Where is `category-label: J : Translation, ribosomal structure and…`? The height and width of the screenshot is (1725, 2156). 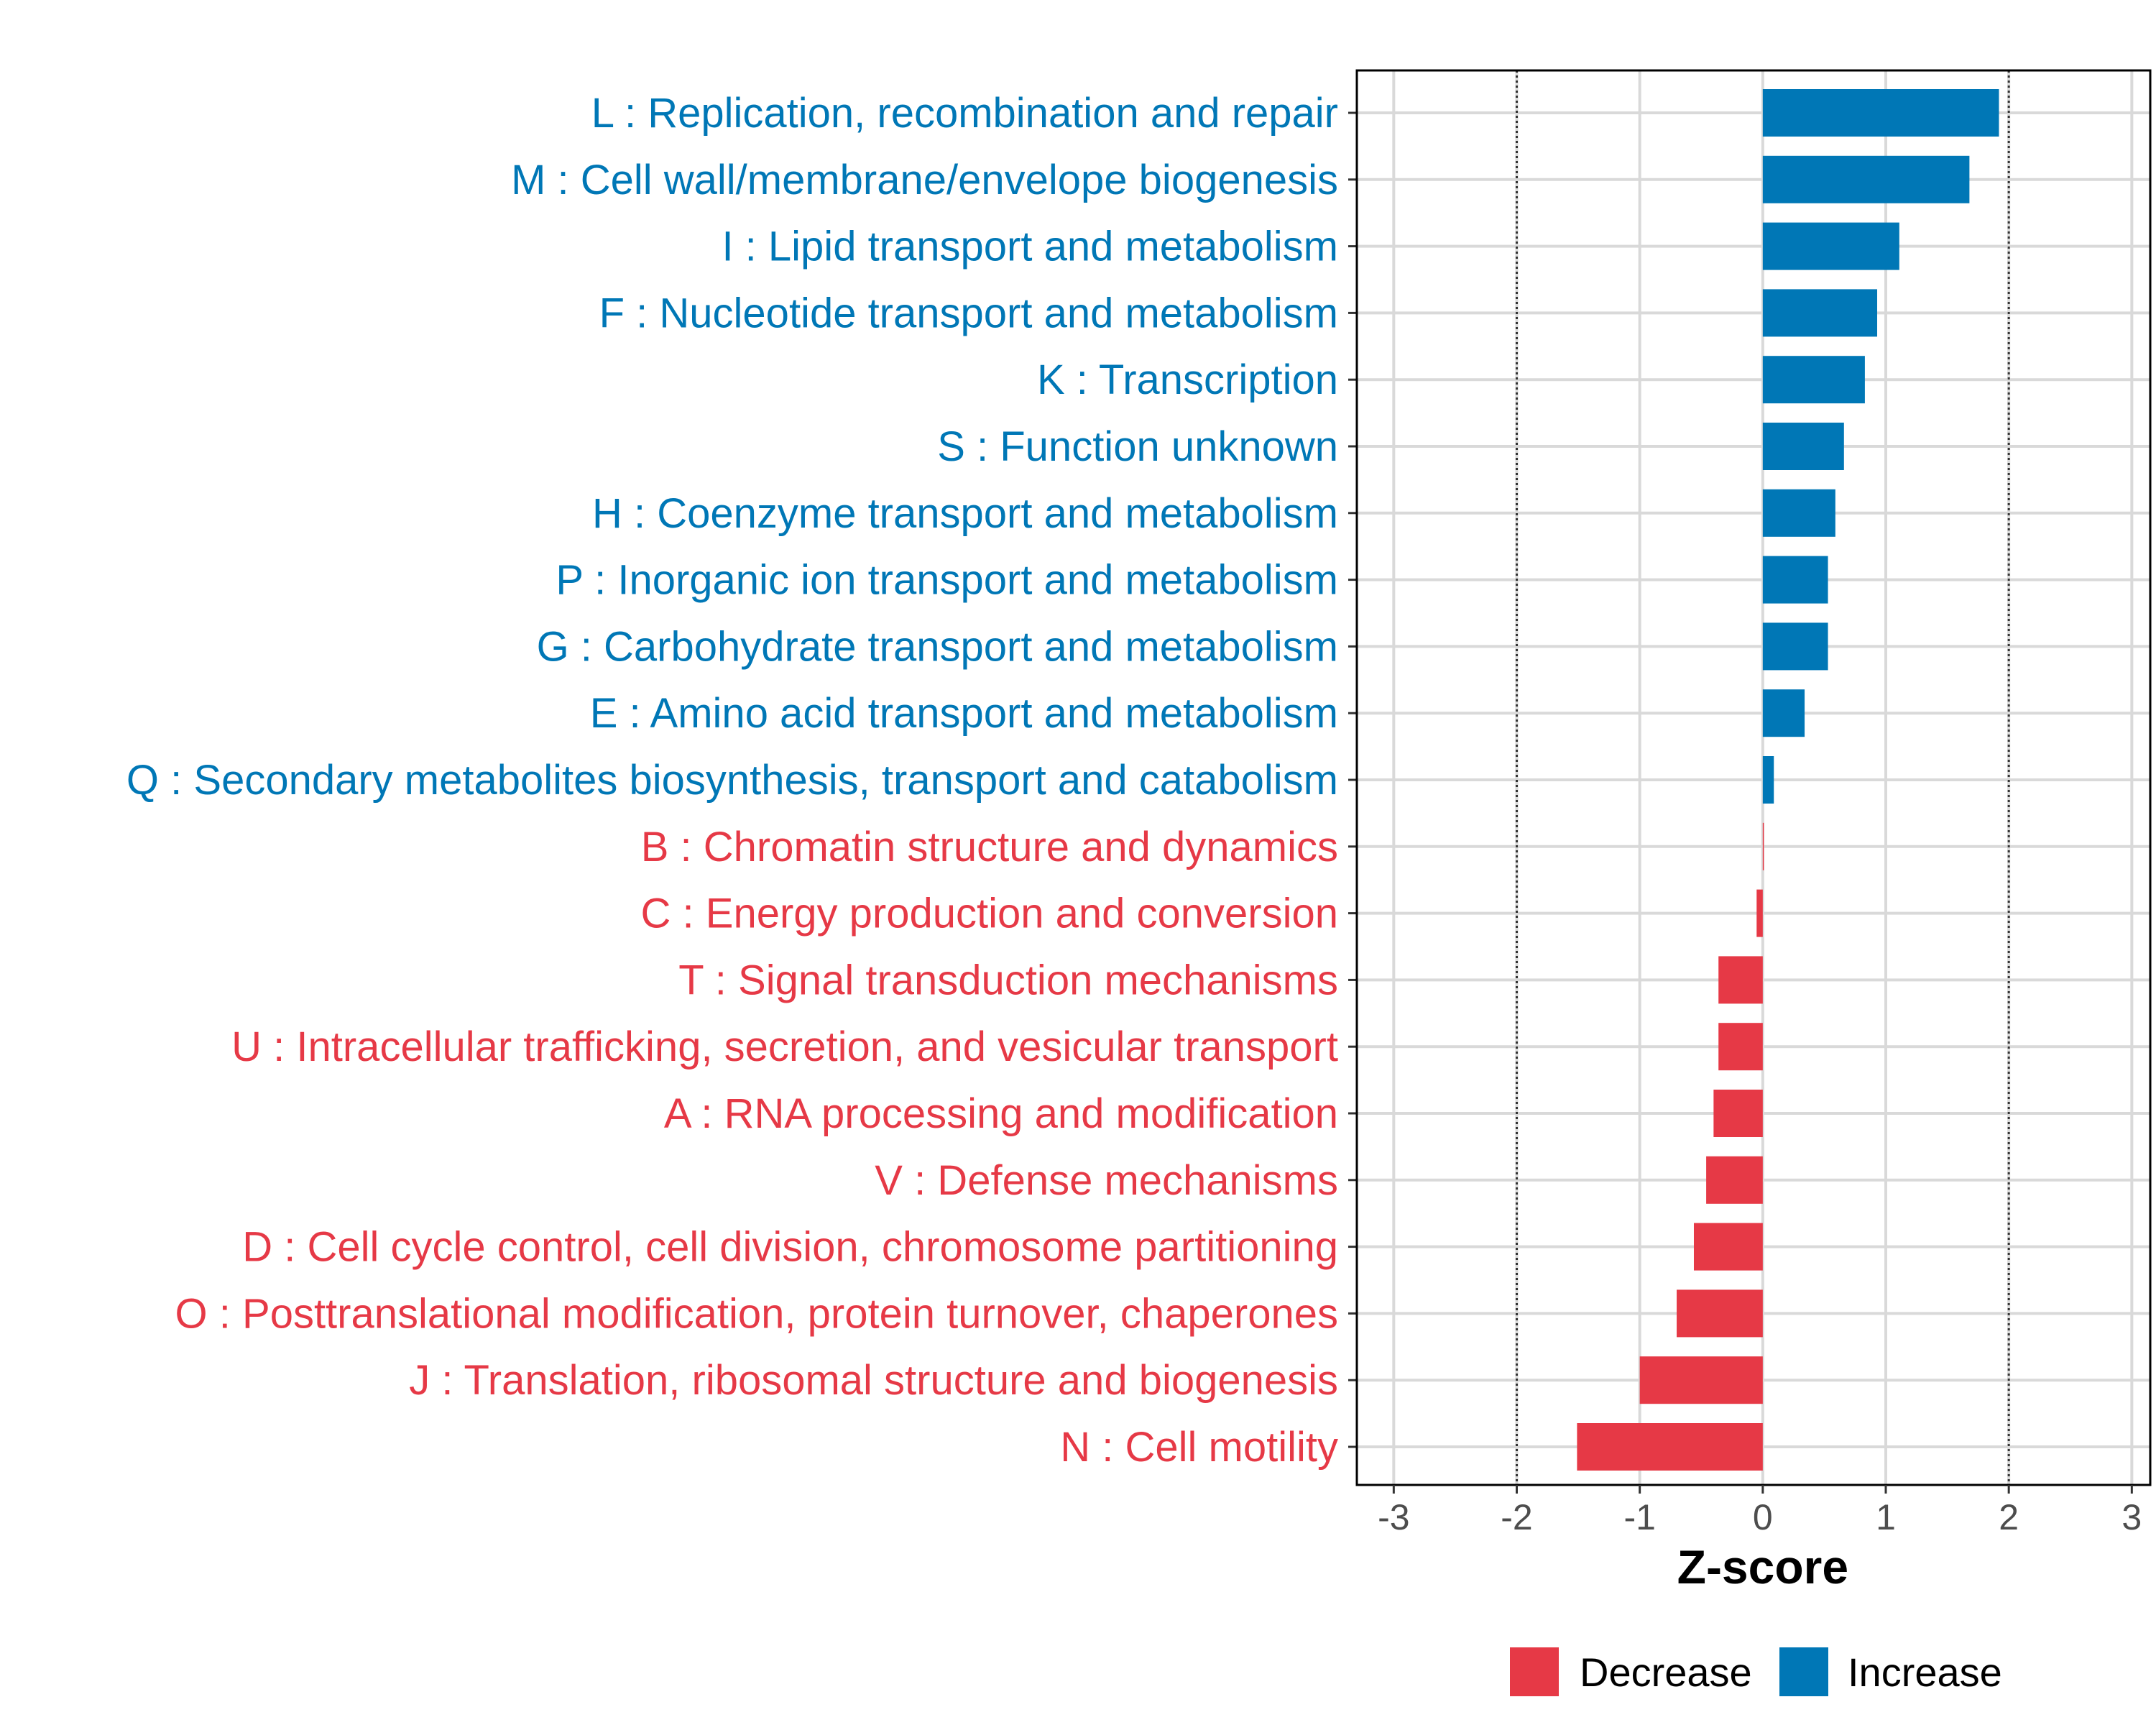
category-label: J : Translation, ribosomal structure and… is located at coordinates (874, 1380).